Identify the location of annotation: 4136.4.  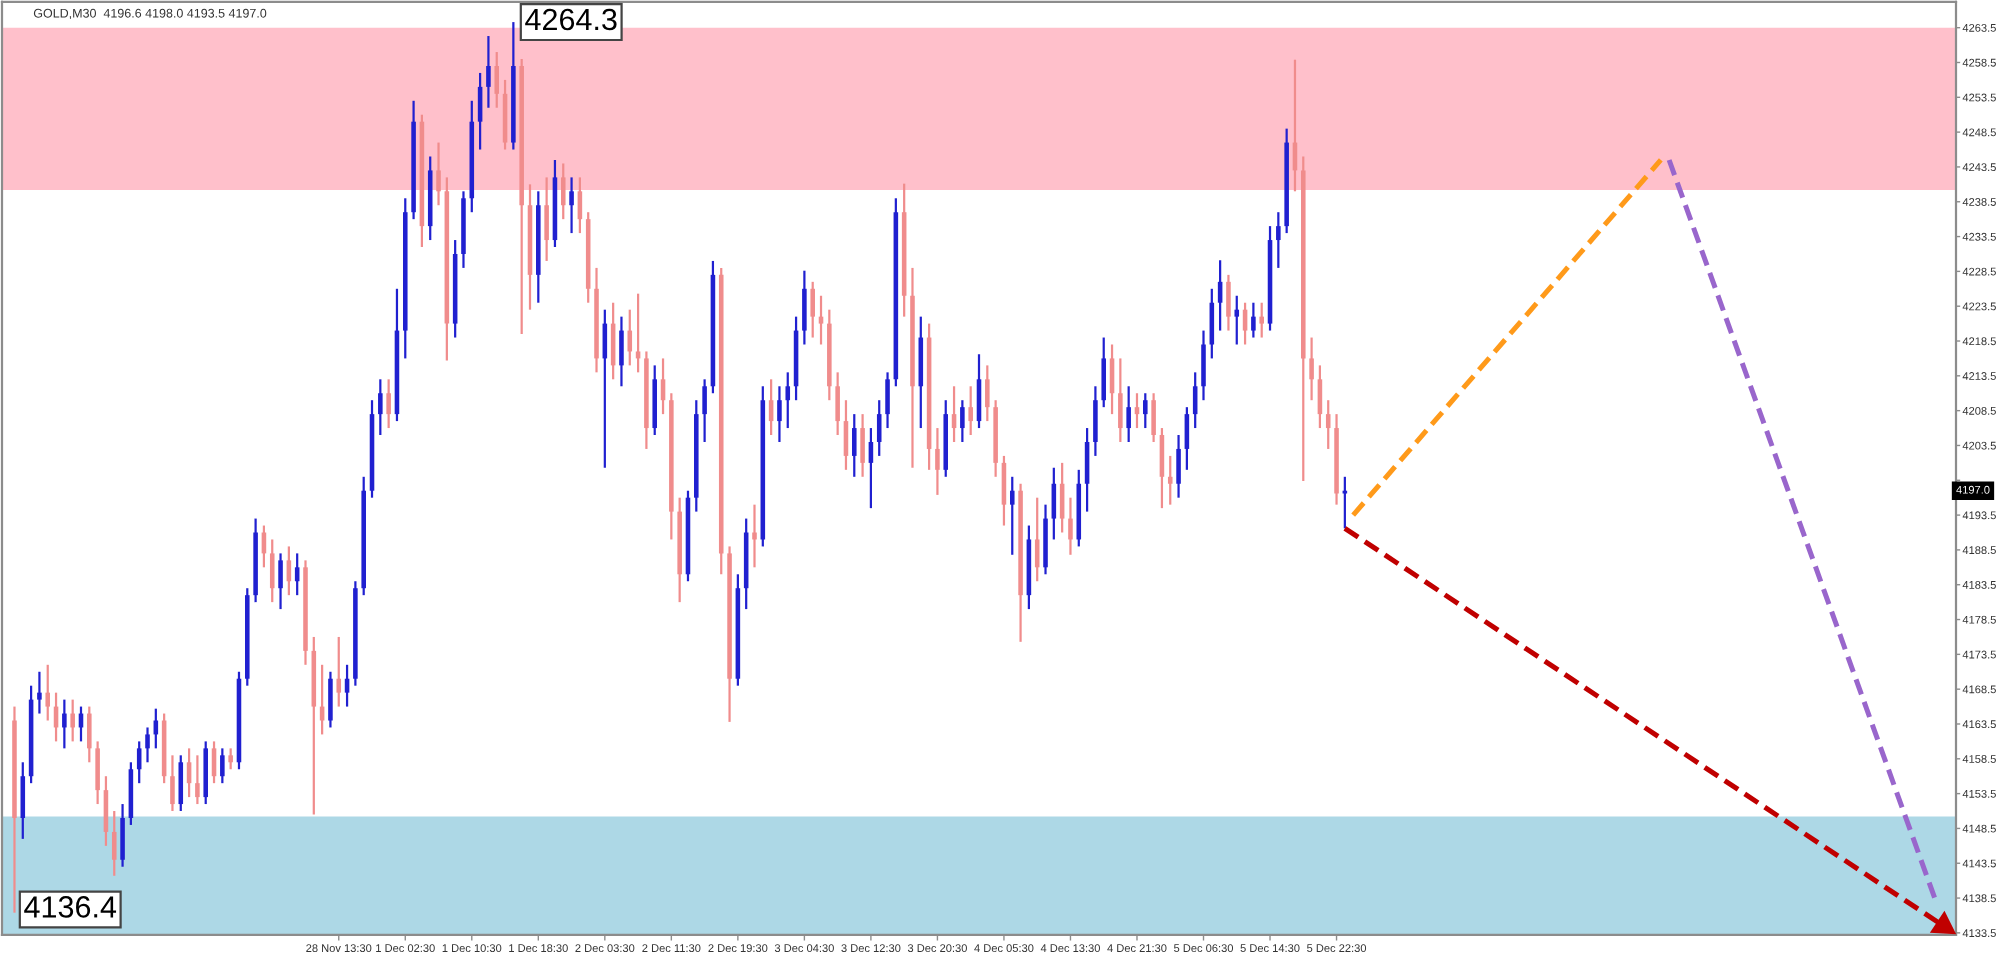
(70, 907).